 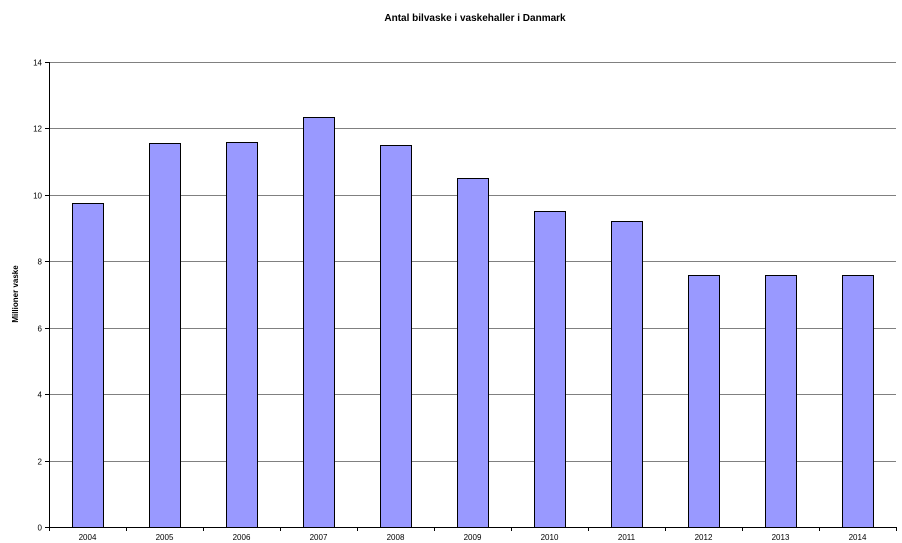 I want to click on x-tick-label: 2010, so click(x=550, y=537).